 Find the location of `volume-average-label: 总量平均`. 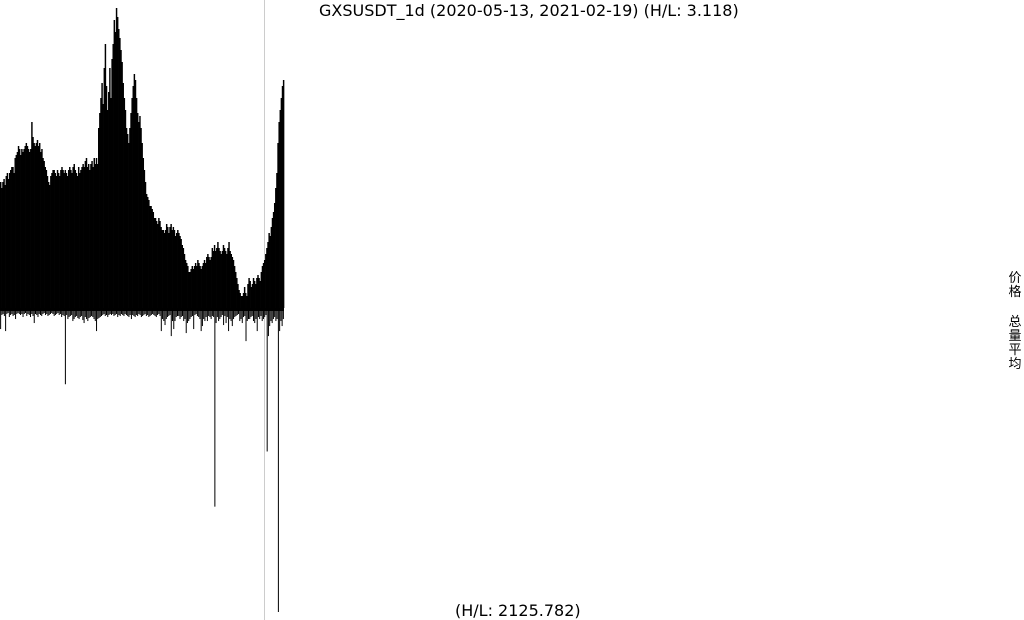

volume-average-label: 总量平均 is located at coordinates (1015, 344).